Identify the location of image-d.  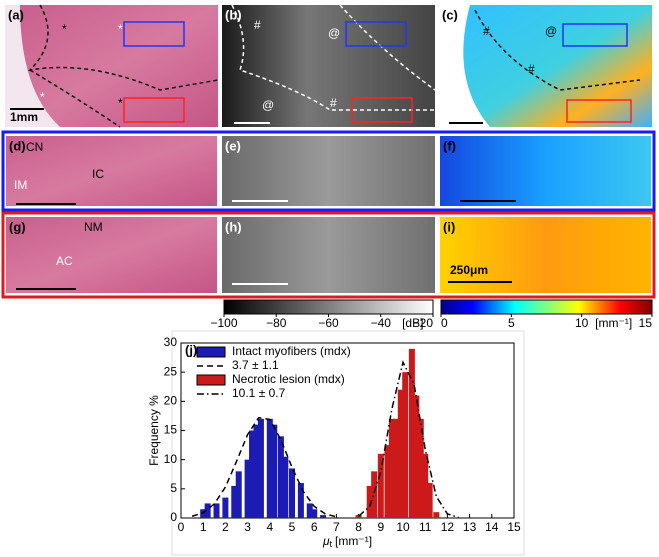
(111, 171).